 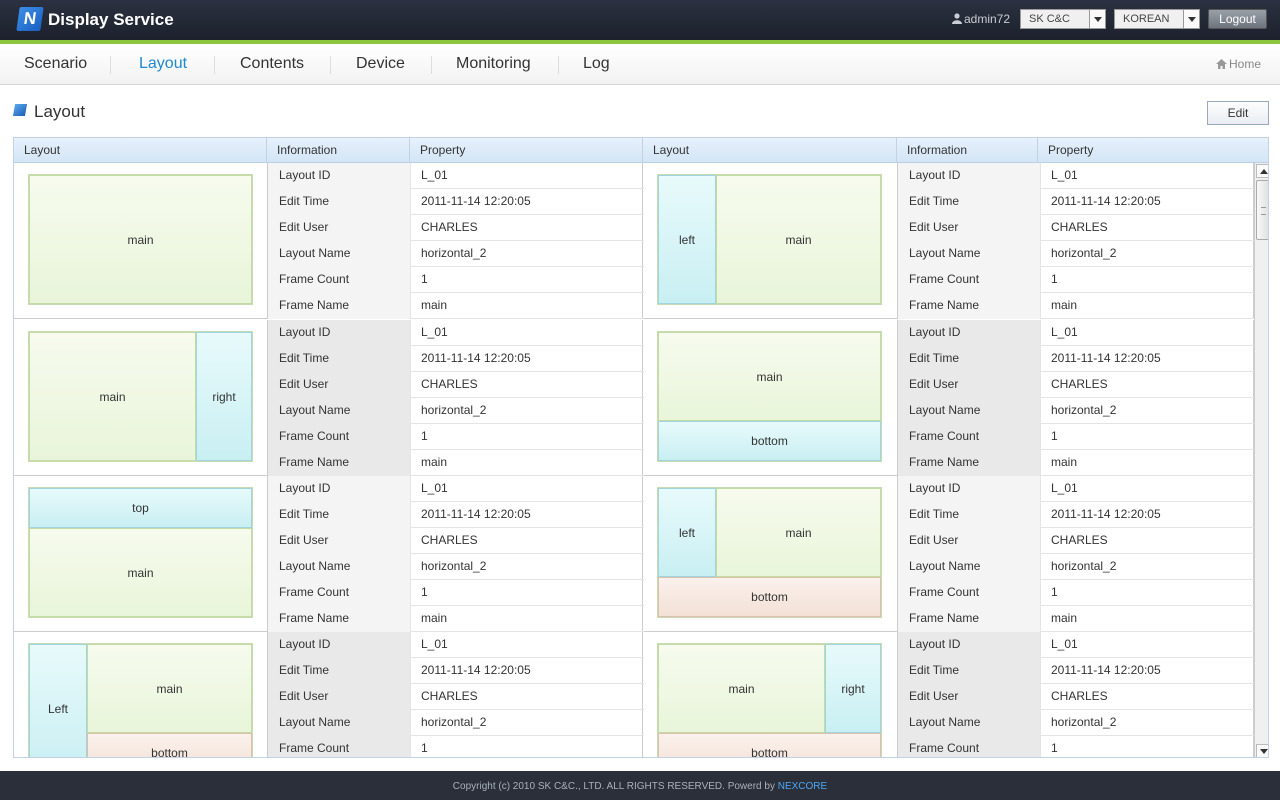 What do you see at coordinates (493, 63) in the screenshot?
I see `nav-item-monitoring: Monitoring` at bounding box center [493, 63].